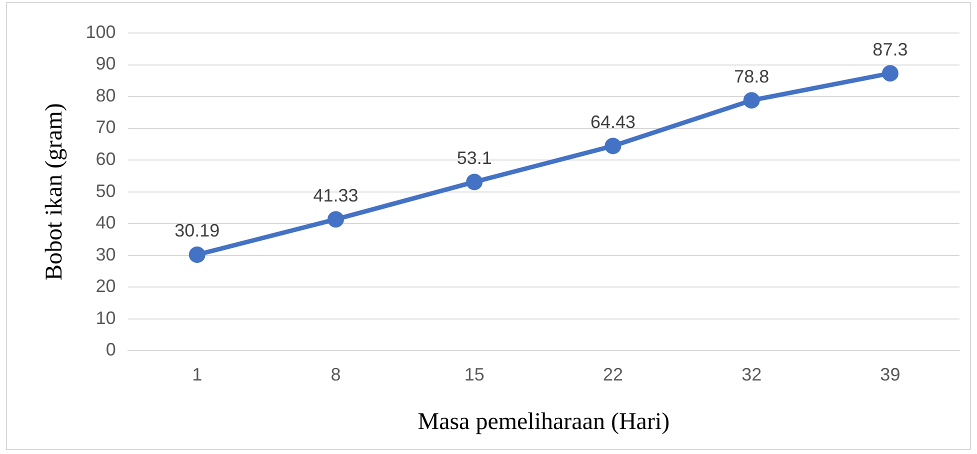 This screenshot has height=454, width=977. I want to click on x-axis-title: Masa pemeliharaan (Hari), so click(544, 421).